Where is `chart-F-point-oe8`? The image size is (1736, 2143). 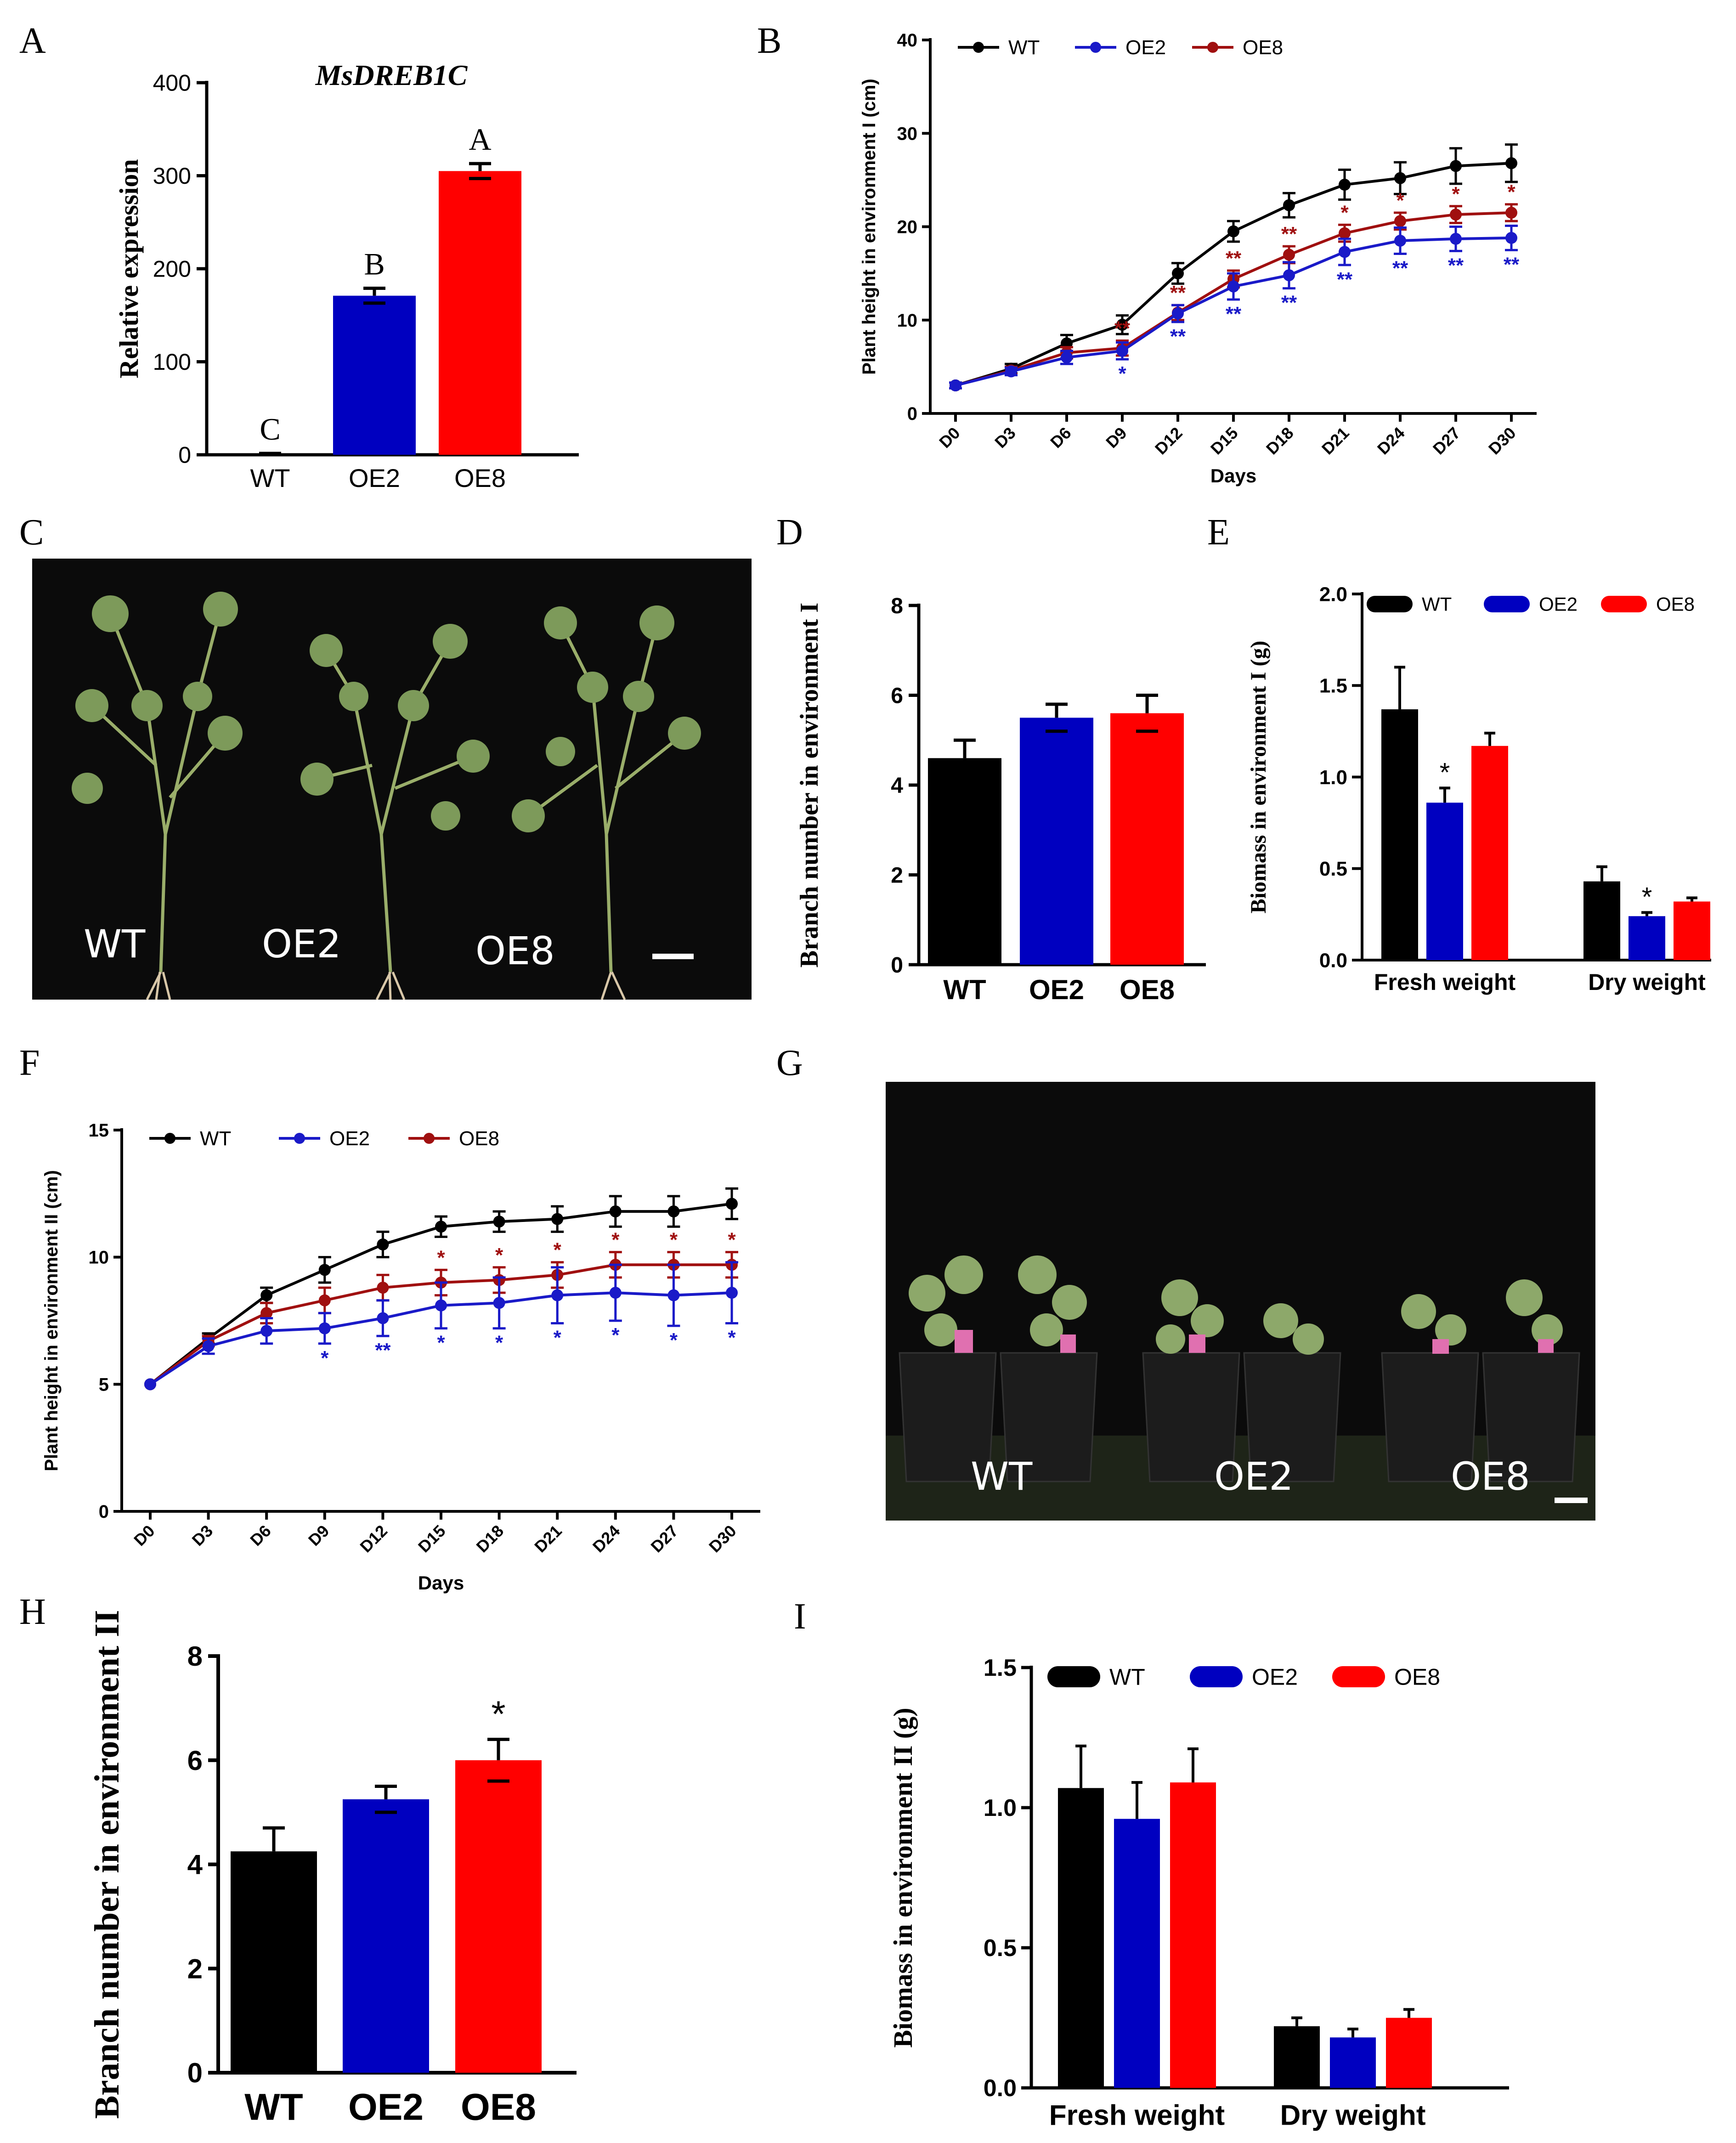
chart-F-point-oe8 is located at coordinates (324, 1300).